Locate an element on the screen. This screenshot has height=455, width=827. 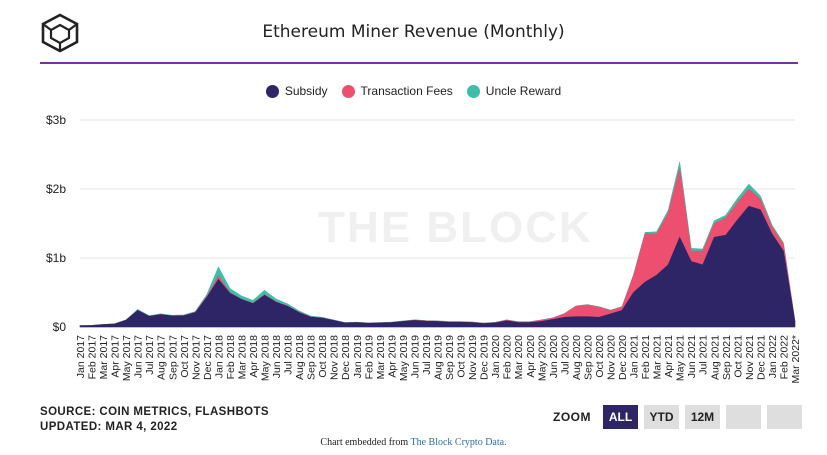
y-tick-label: $1b is located at coordinates (56, 258).